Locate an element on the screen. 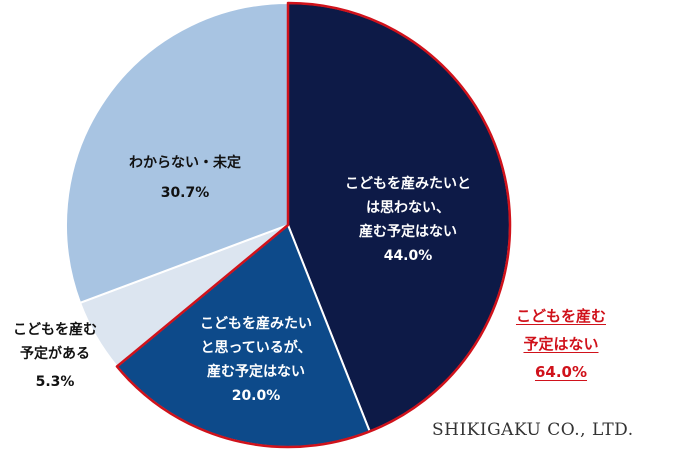 This screenshot has height=454, width=676. slice-label-line: 予定がある is located at coordinates (55, 354).